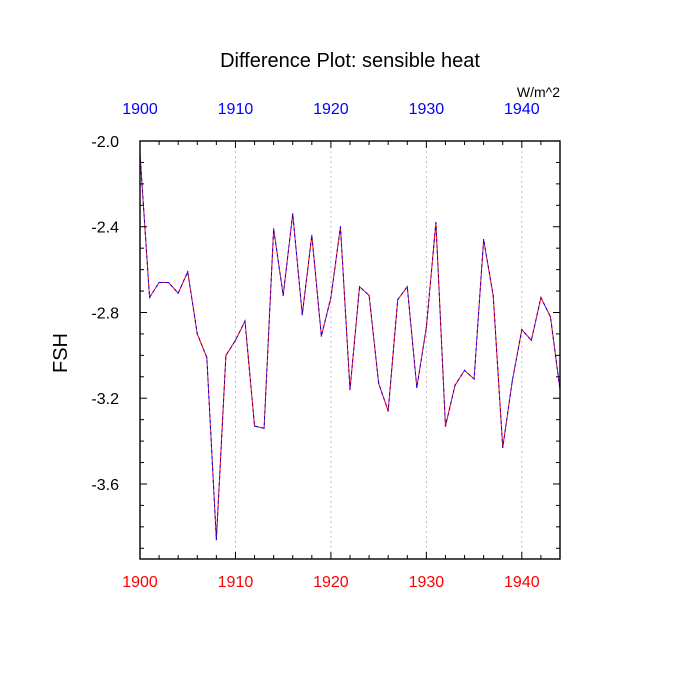  I want to click on data-point-1942, so click(541, 297).